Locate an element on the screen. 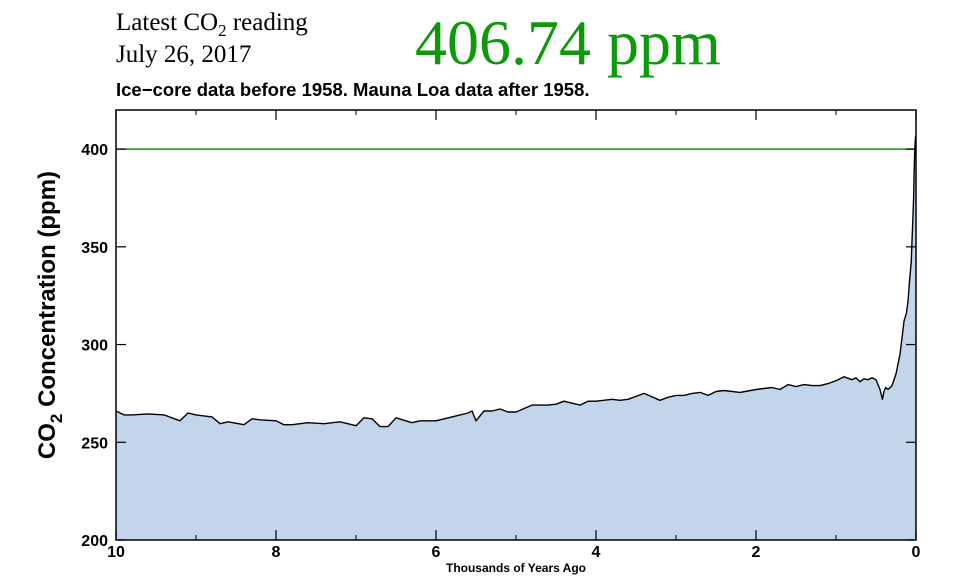 This screenshot has width=955, height=576. x-tick-label: 10 is located at coordinates (116, 552).